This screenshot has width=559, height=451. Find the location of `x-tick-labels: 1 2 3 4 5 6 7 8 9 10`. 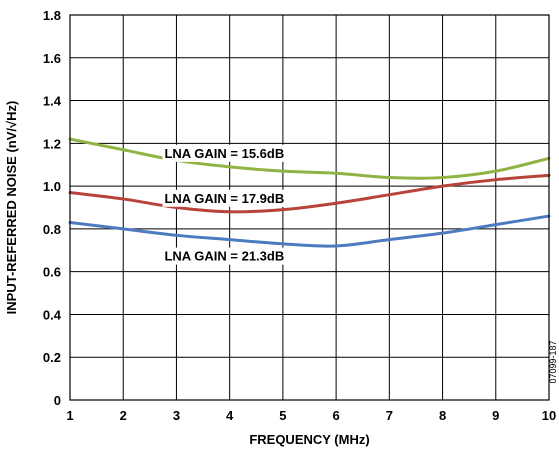

x-tick-labels: 1 2 3 4 5 6 7 8 9 10 is located at coordinates (311, 415).